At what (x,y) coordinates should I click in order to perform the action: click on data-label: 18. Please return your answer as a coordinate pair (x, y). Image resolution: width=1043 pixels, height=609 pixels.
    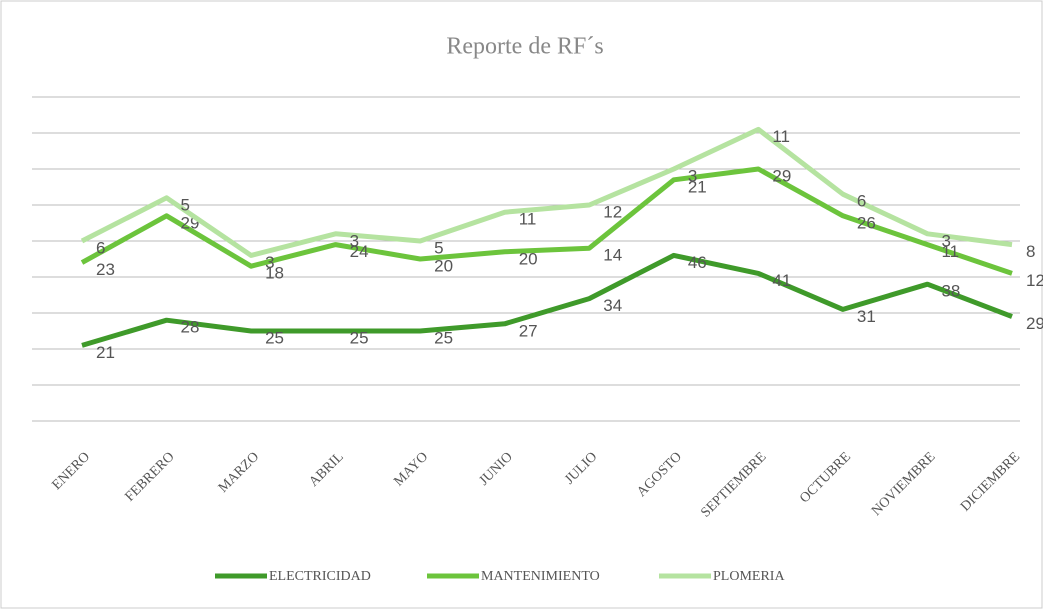
    Looking at the image, I should click on (274, 273).